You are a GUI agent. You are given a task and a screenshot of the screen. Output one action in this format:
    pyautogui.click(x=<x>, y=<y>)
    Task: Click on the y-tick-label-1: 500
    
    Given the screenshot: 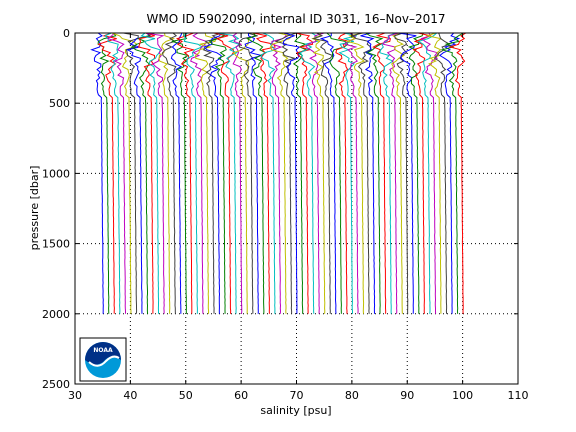 What is the action you would take?
    pyautogui.click(x=59, y=103)
    